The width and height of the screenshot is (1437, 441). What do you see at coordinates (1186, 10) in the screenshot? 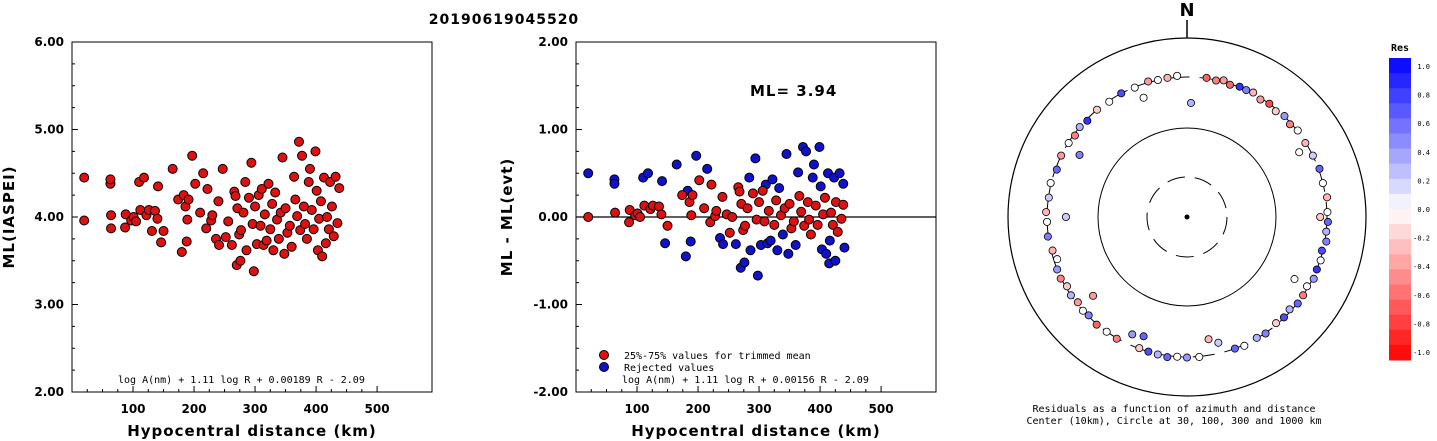
I see `north-label: N` at bounding box center [1186, 10].